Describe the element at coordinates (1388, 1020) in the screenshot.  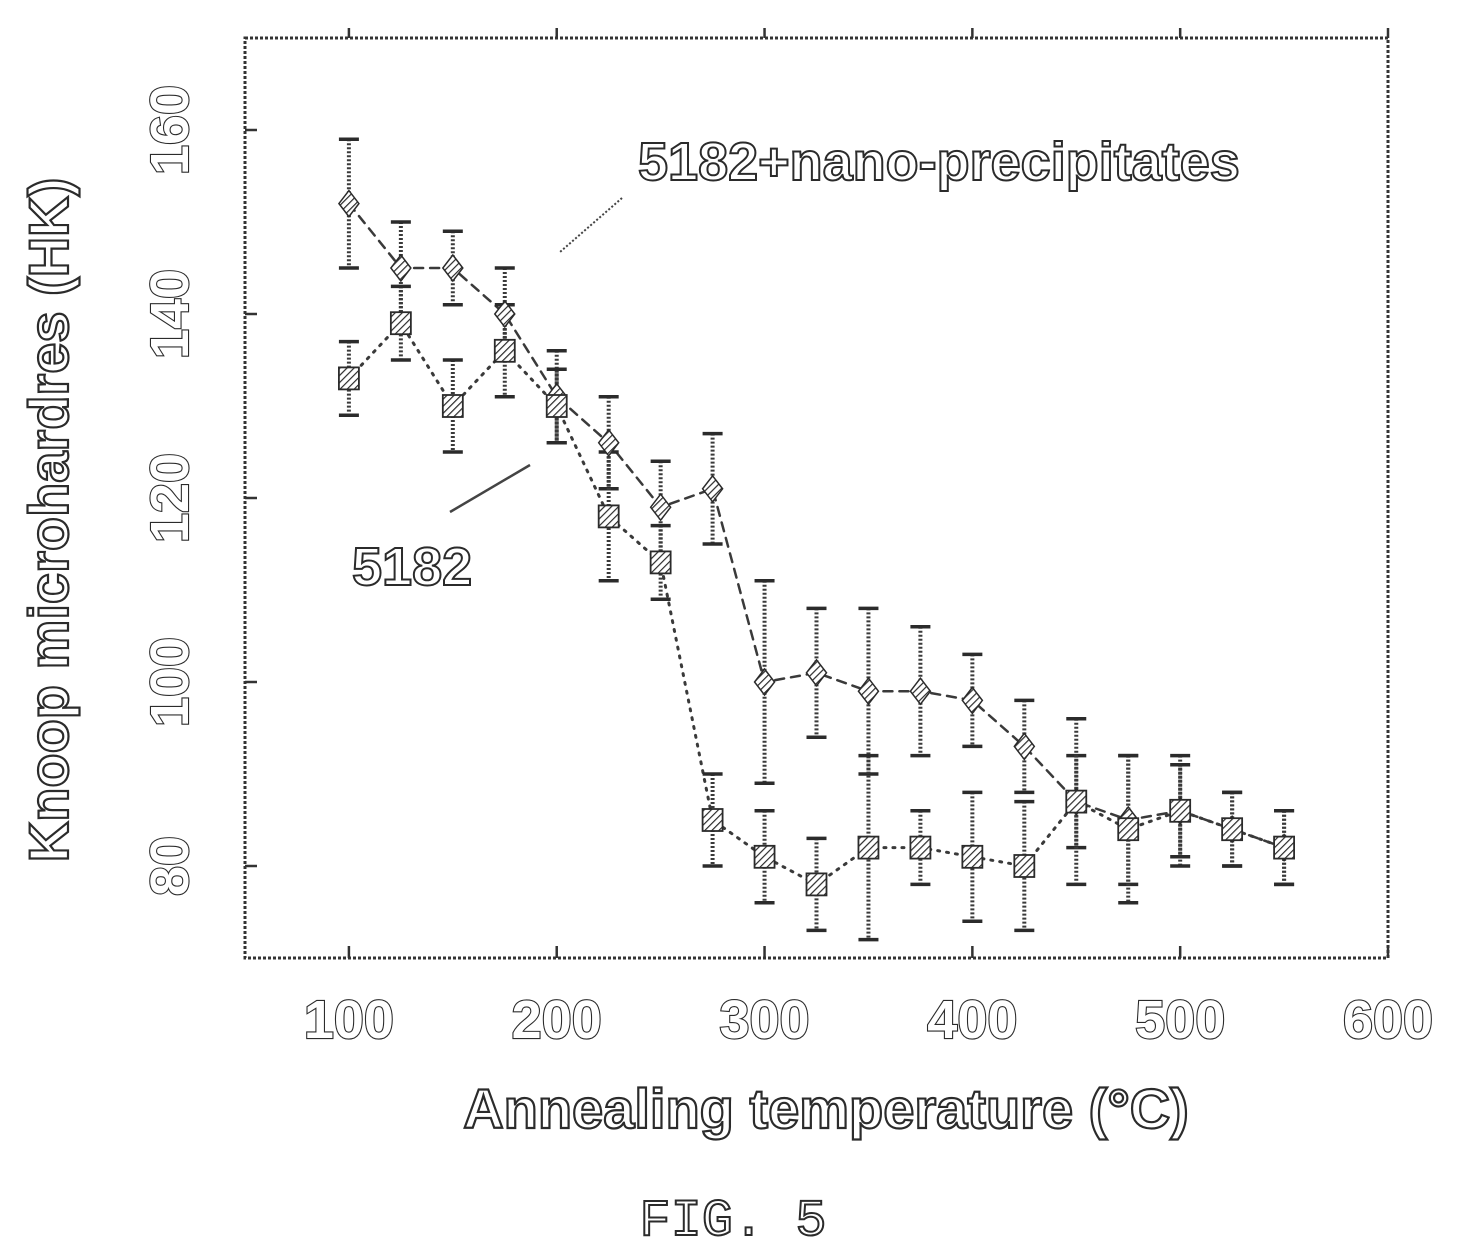
I see `x-tick-label: 600` at that location.